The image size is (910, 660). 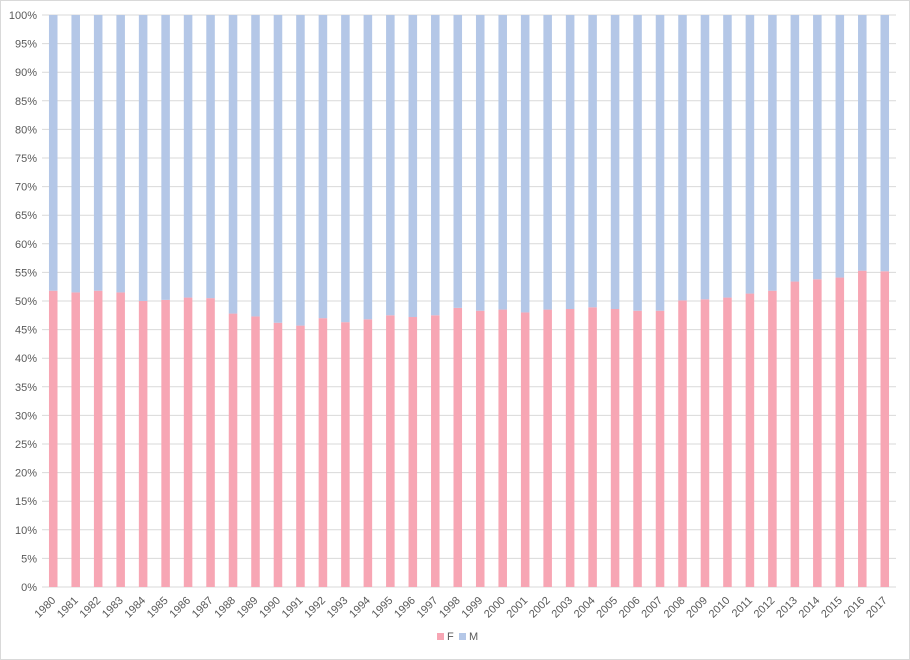 What do you see at coordinates (615, 448) in the screenshot?
I see `bar-f-2005` at bounding box center [615, 448].